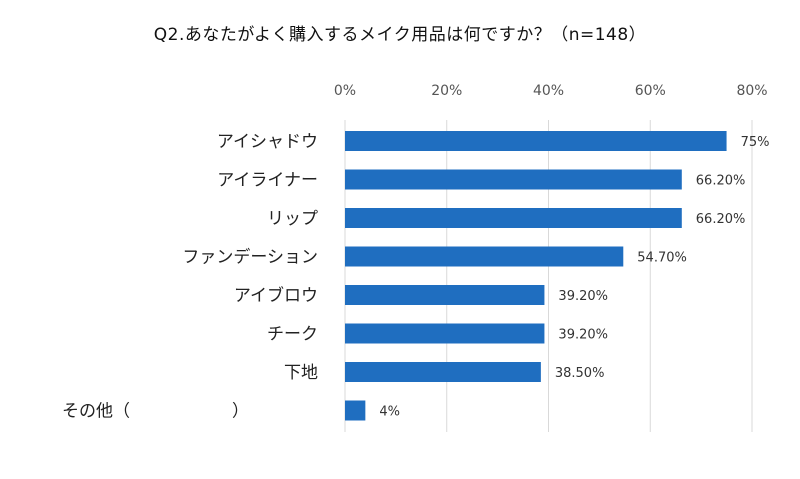 The width and height of the screenshot is (800, 479). What do you see at coordinates (250, 257) in the screenshot?
I see `category-label: ファンデーション` at bounding box center [250, 257].